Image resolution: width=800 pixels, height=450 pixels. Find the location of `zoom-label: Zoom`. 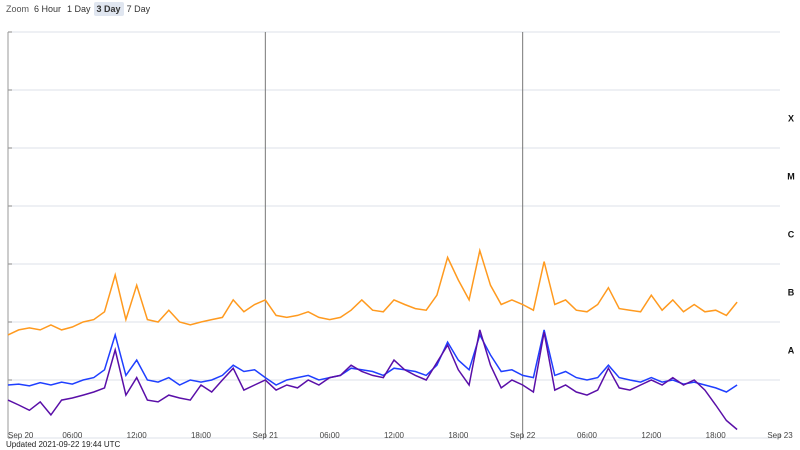

zoom-label: Zoom is located at coordinates (18, 9).